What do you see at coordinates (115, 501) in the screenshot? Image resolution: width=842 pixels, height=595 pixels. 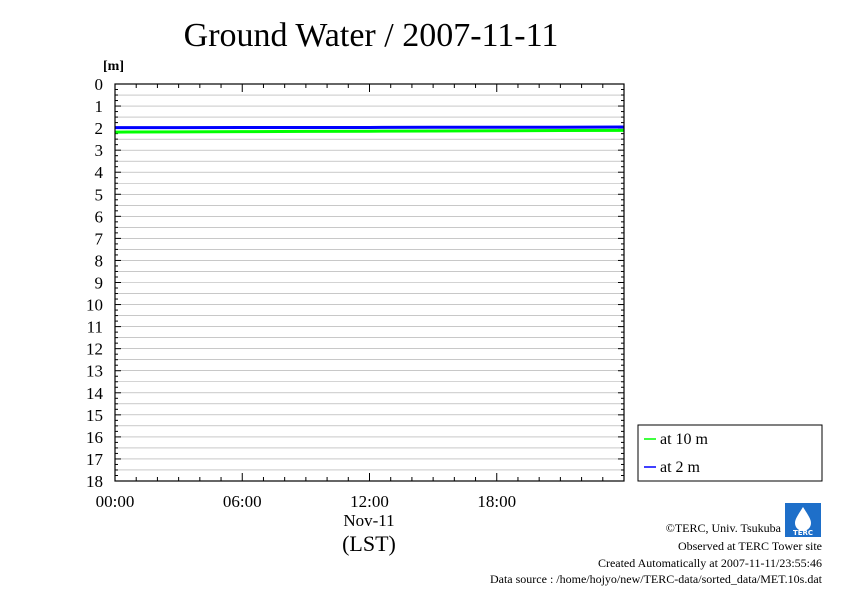 I see `x-tick-label: 00:00` at bounding box center [115, 501].